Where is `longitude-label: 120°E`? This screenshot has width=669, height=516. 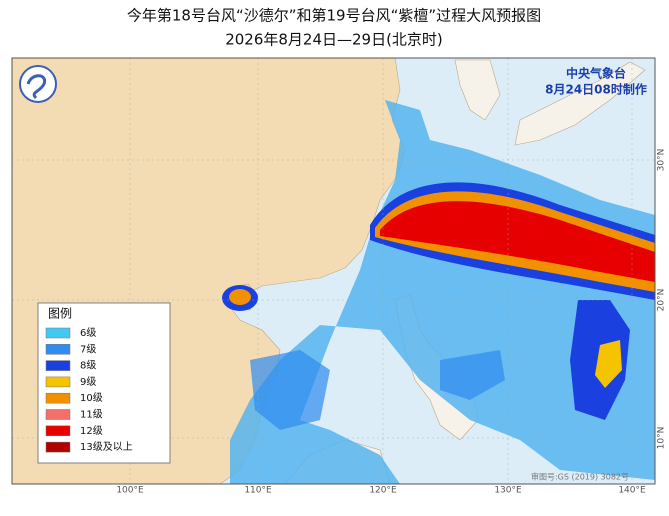
longitude-label: 120°E is located at coordinates (383, 491).